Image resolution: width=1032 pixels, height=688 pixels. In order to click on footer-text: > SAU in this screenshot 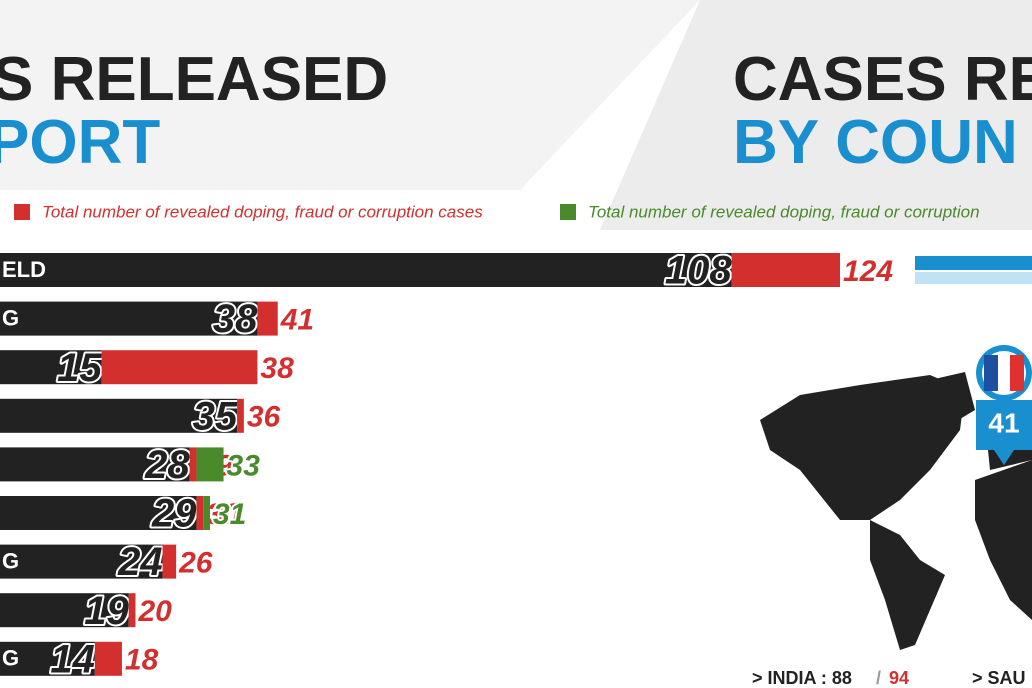, I will do `click(999, 678)`.